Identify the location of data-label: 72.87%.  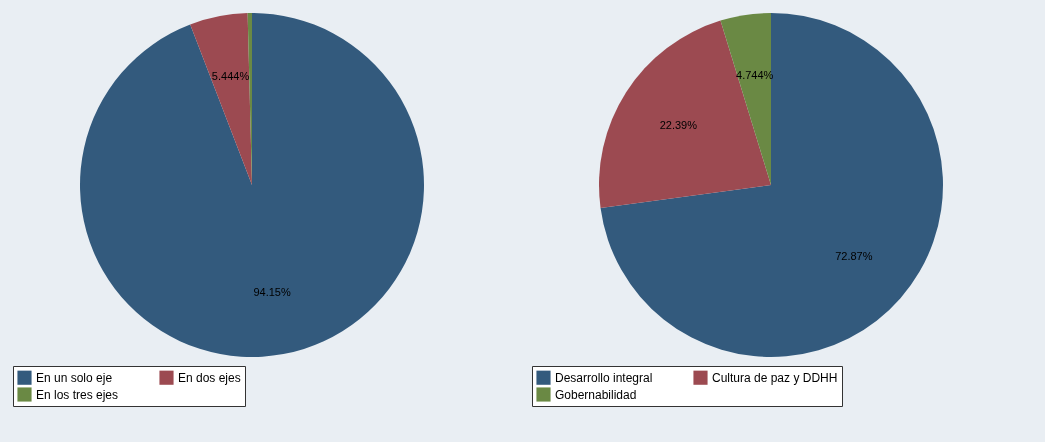
(854, 256).